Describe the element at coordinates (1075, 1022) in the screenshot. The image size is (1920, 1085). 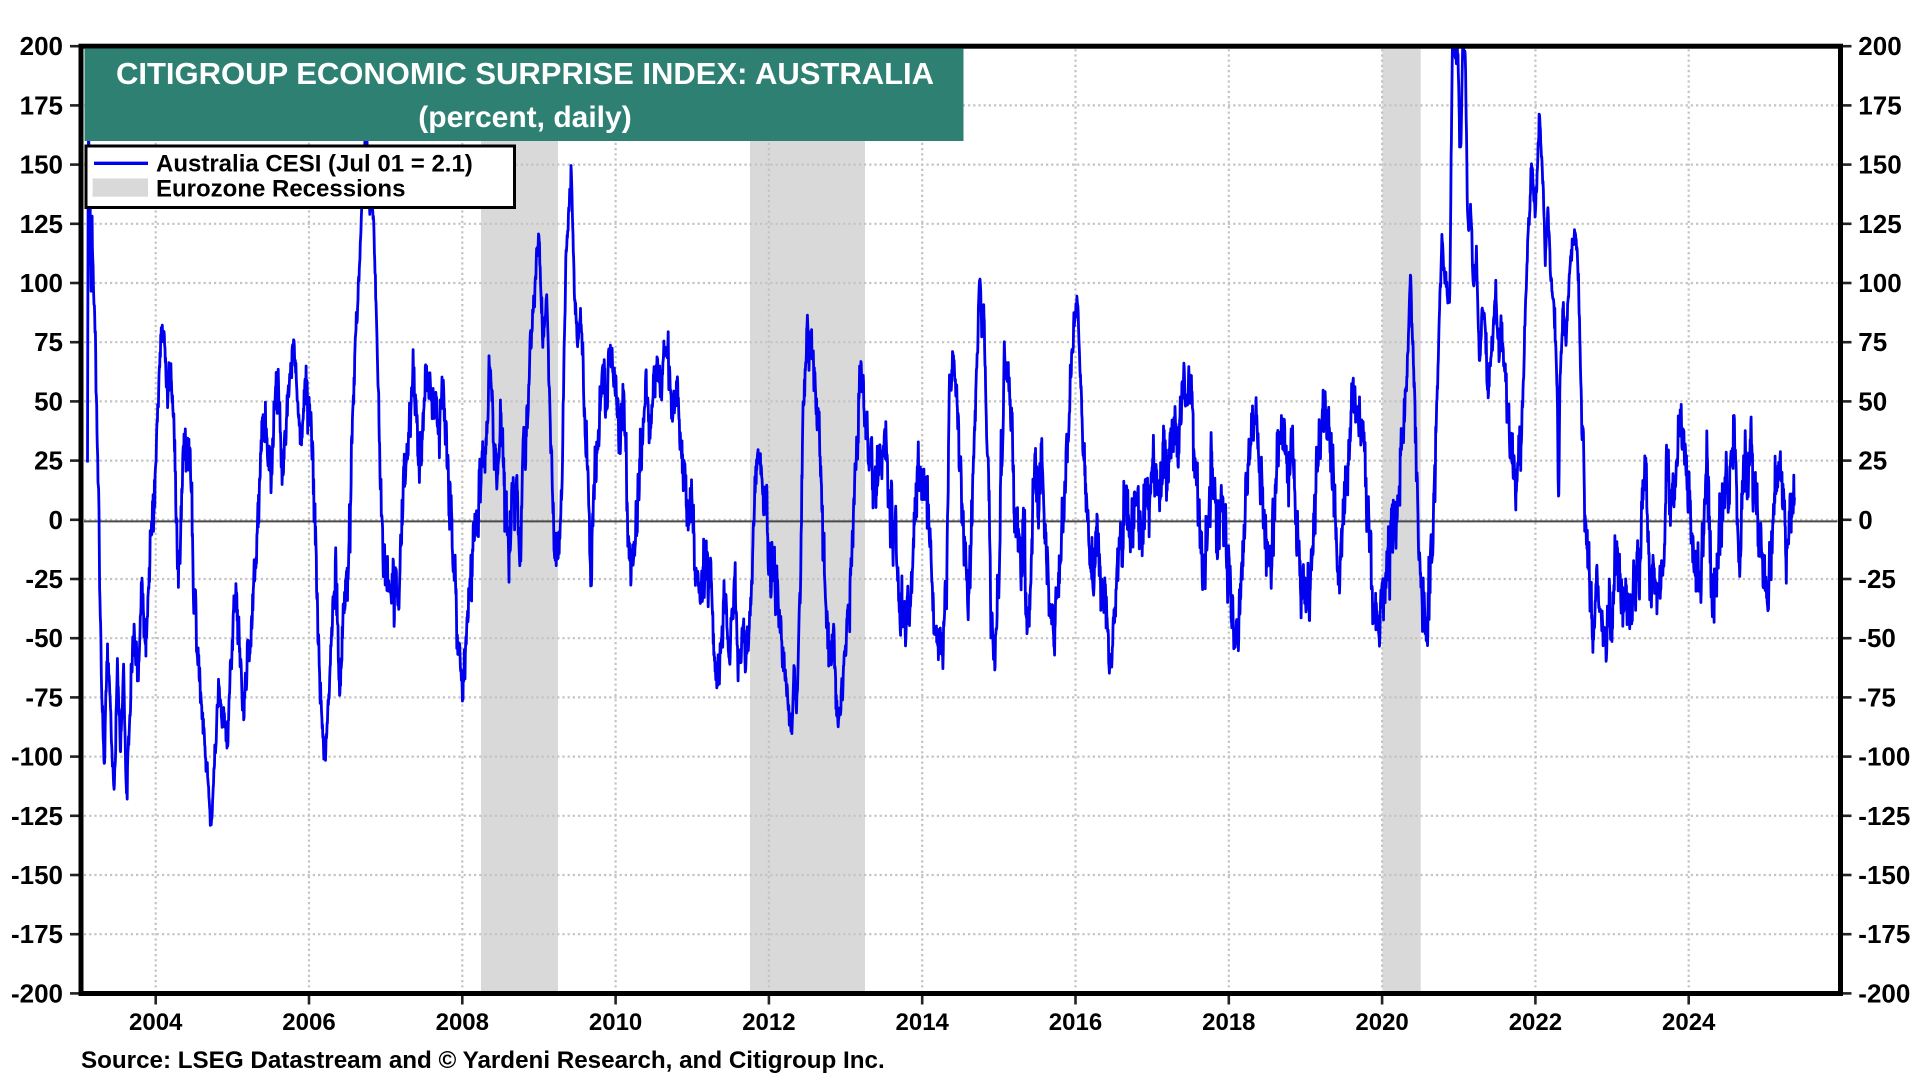
I see `svg-text: 2016` at that location.